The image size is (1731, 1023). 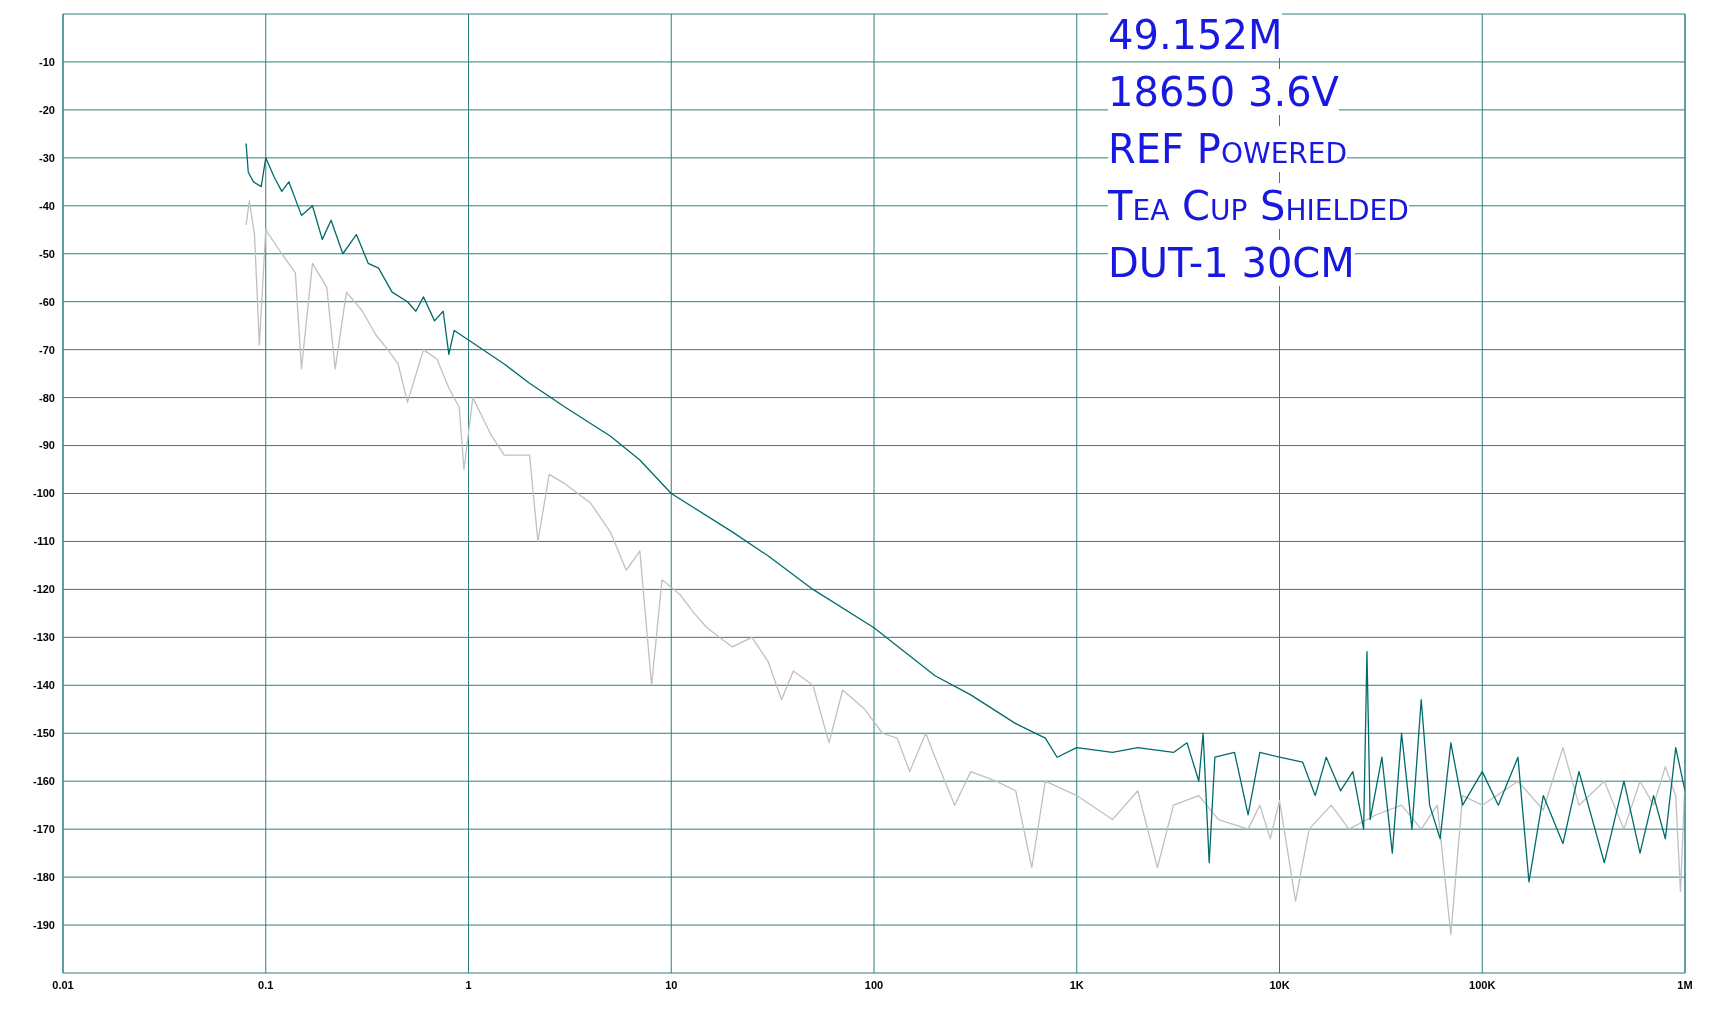 What do you see at coordinates (43, 829) in the screenshot?
I see `y-tick-label: -170` at bounding box center [43, 829].